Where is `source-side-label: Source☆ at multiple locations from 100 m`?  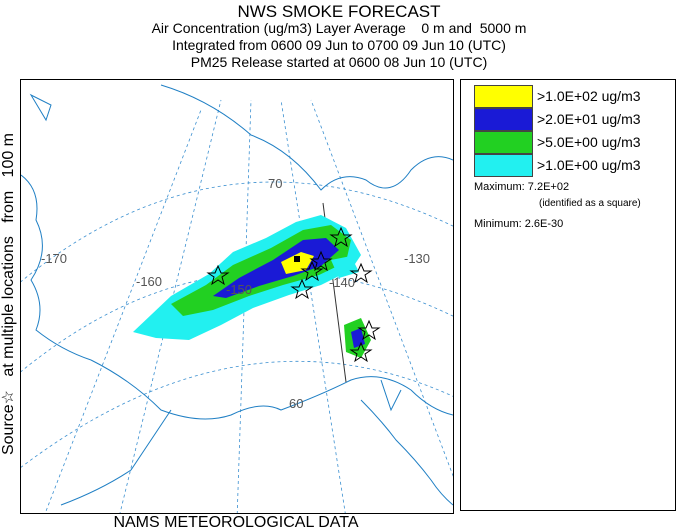
source-side-label: Source☆ at multiple locations from 100 m is located at coordinates (8, 294).